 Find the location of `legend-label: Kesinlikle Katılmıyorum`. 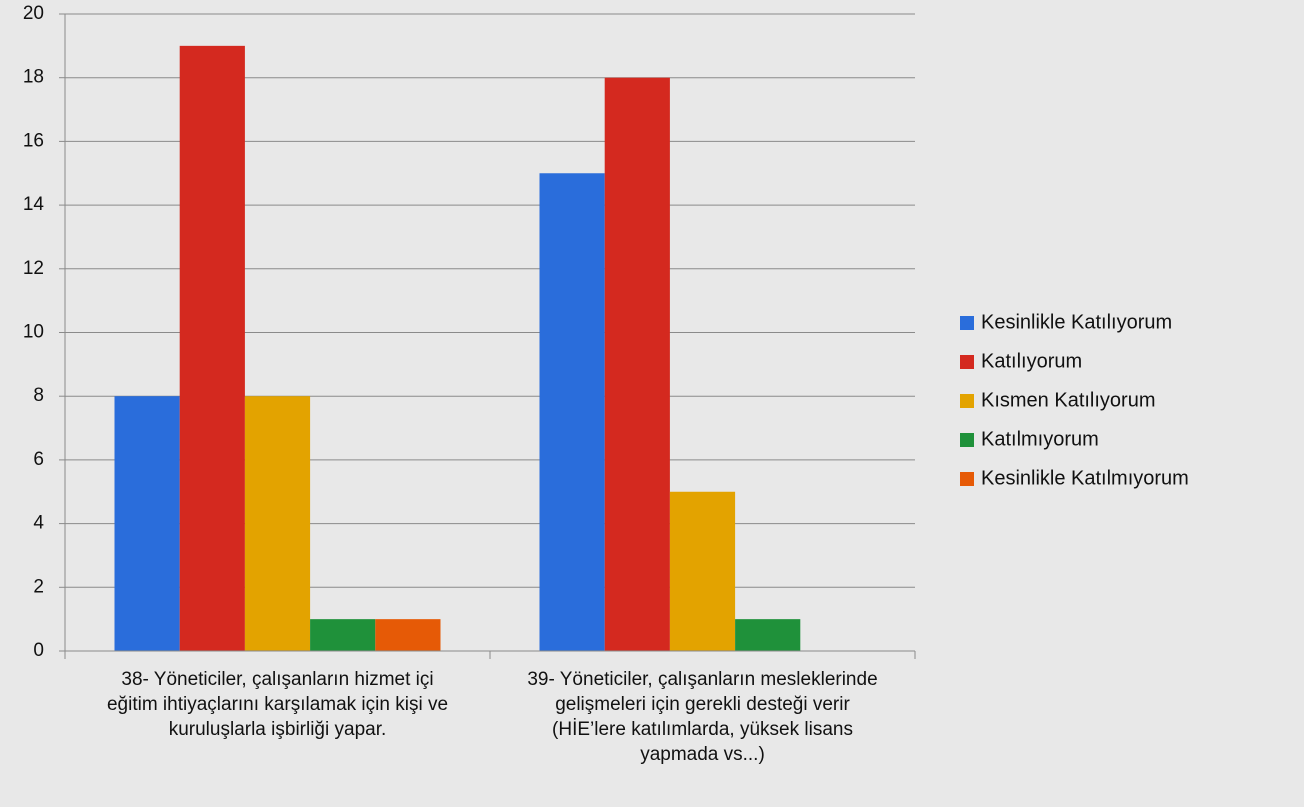

legend-label: Kesinlikle Katılmıyorum is located at coordinates (1085, 478).